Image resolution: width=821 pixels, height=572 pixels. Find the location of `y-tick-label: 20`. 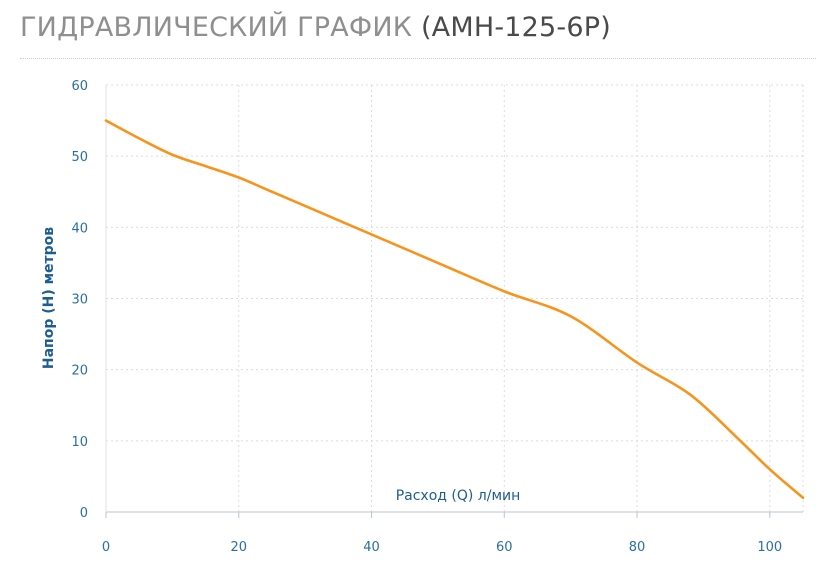

y-tick-label: 20 is located at coordinates (79, 371).